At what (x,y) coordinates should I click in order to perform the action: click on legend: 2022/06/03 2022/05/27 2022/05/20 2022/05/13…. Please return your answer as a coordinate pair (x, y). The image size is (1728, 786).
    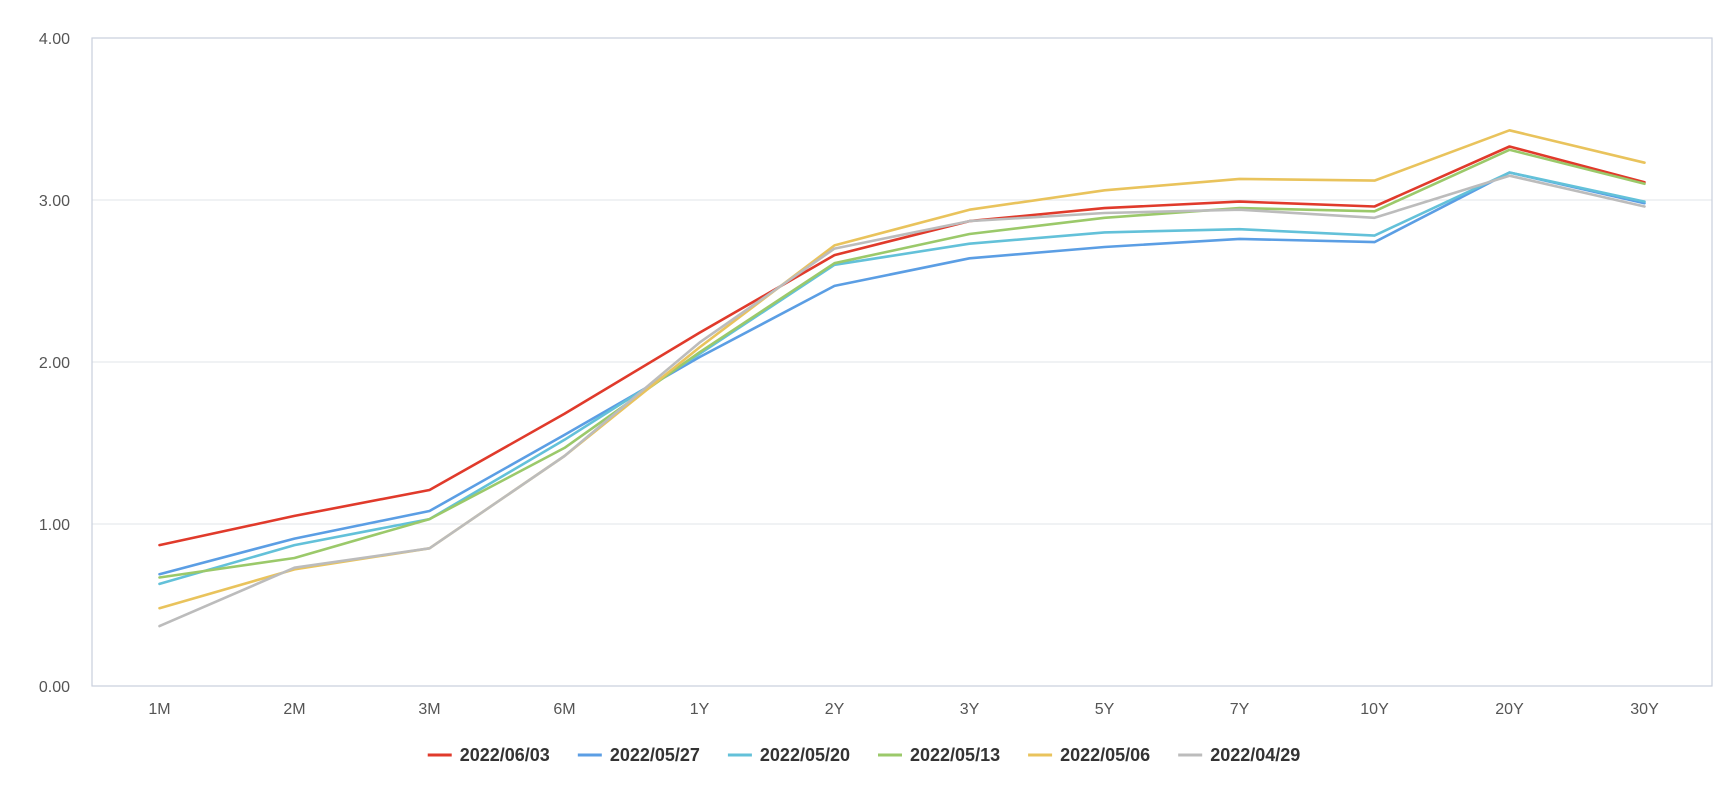
    Looking at the image, I should click on (863, 755).